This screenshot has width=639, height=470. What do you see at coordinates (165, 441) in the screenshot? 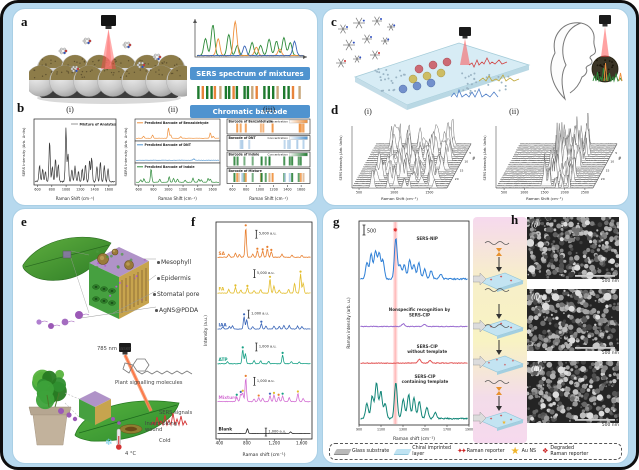
I see `label-cold: Cold` at bounding box center [165, 441].